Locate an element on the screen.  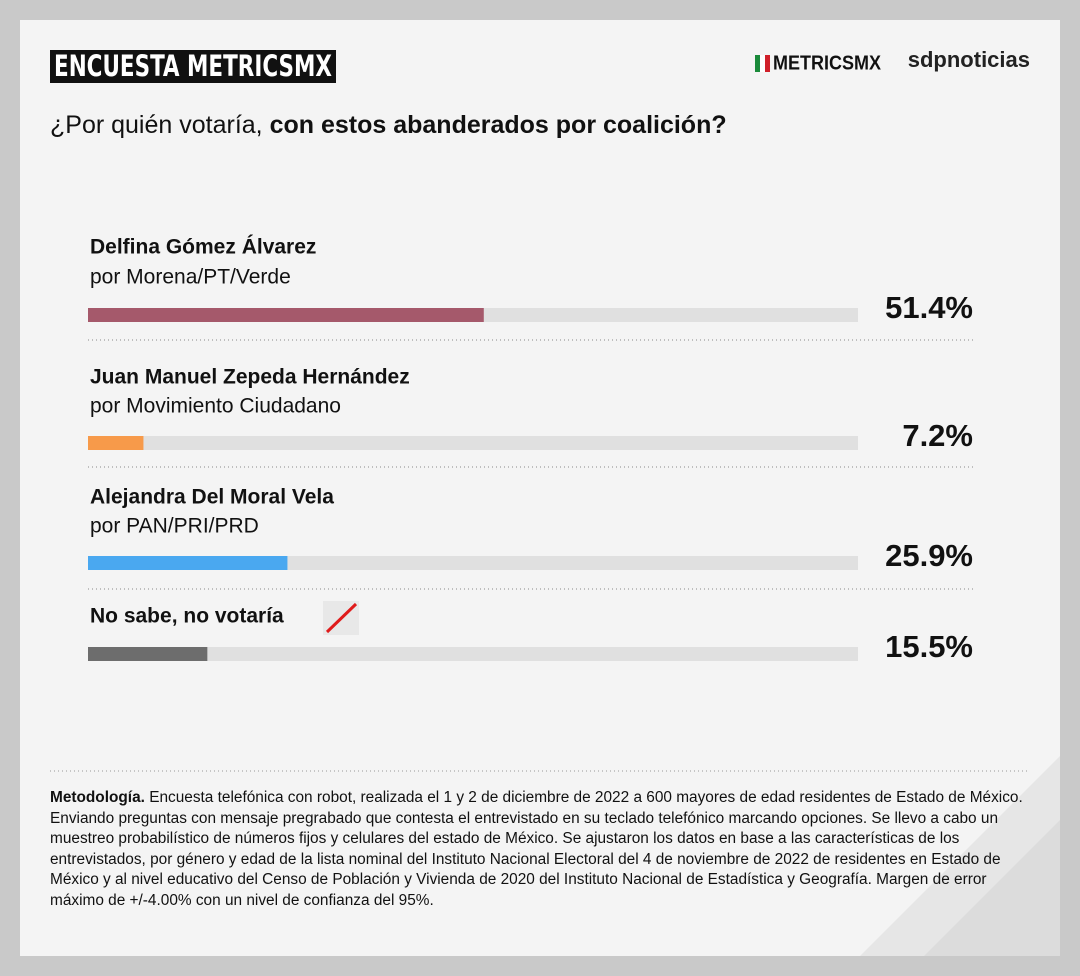
title-box is located at coordinates (193, 66).